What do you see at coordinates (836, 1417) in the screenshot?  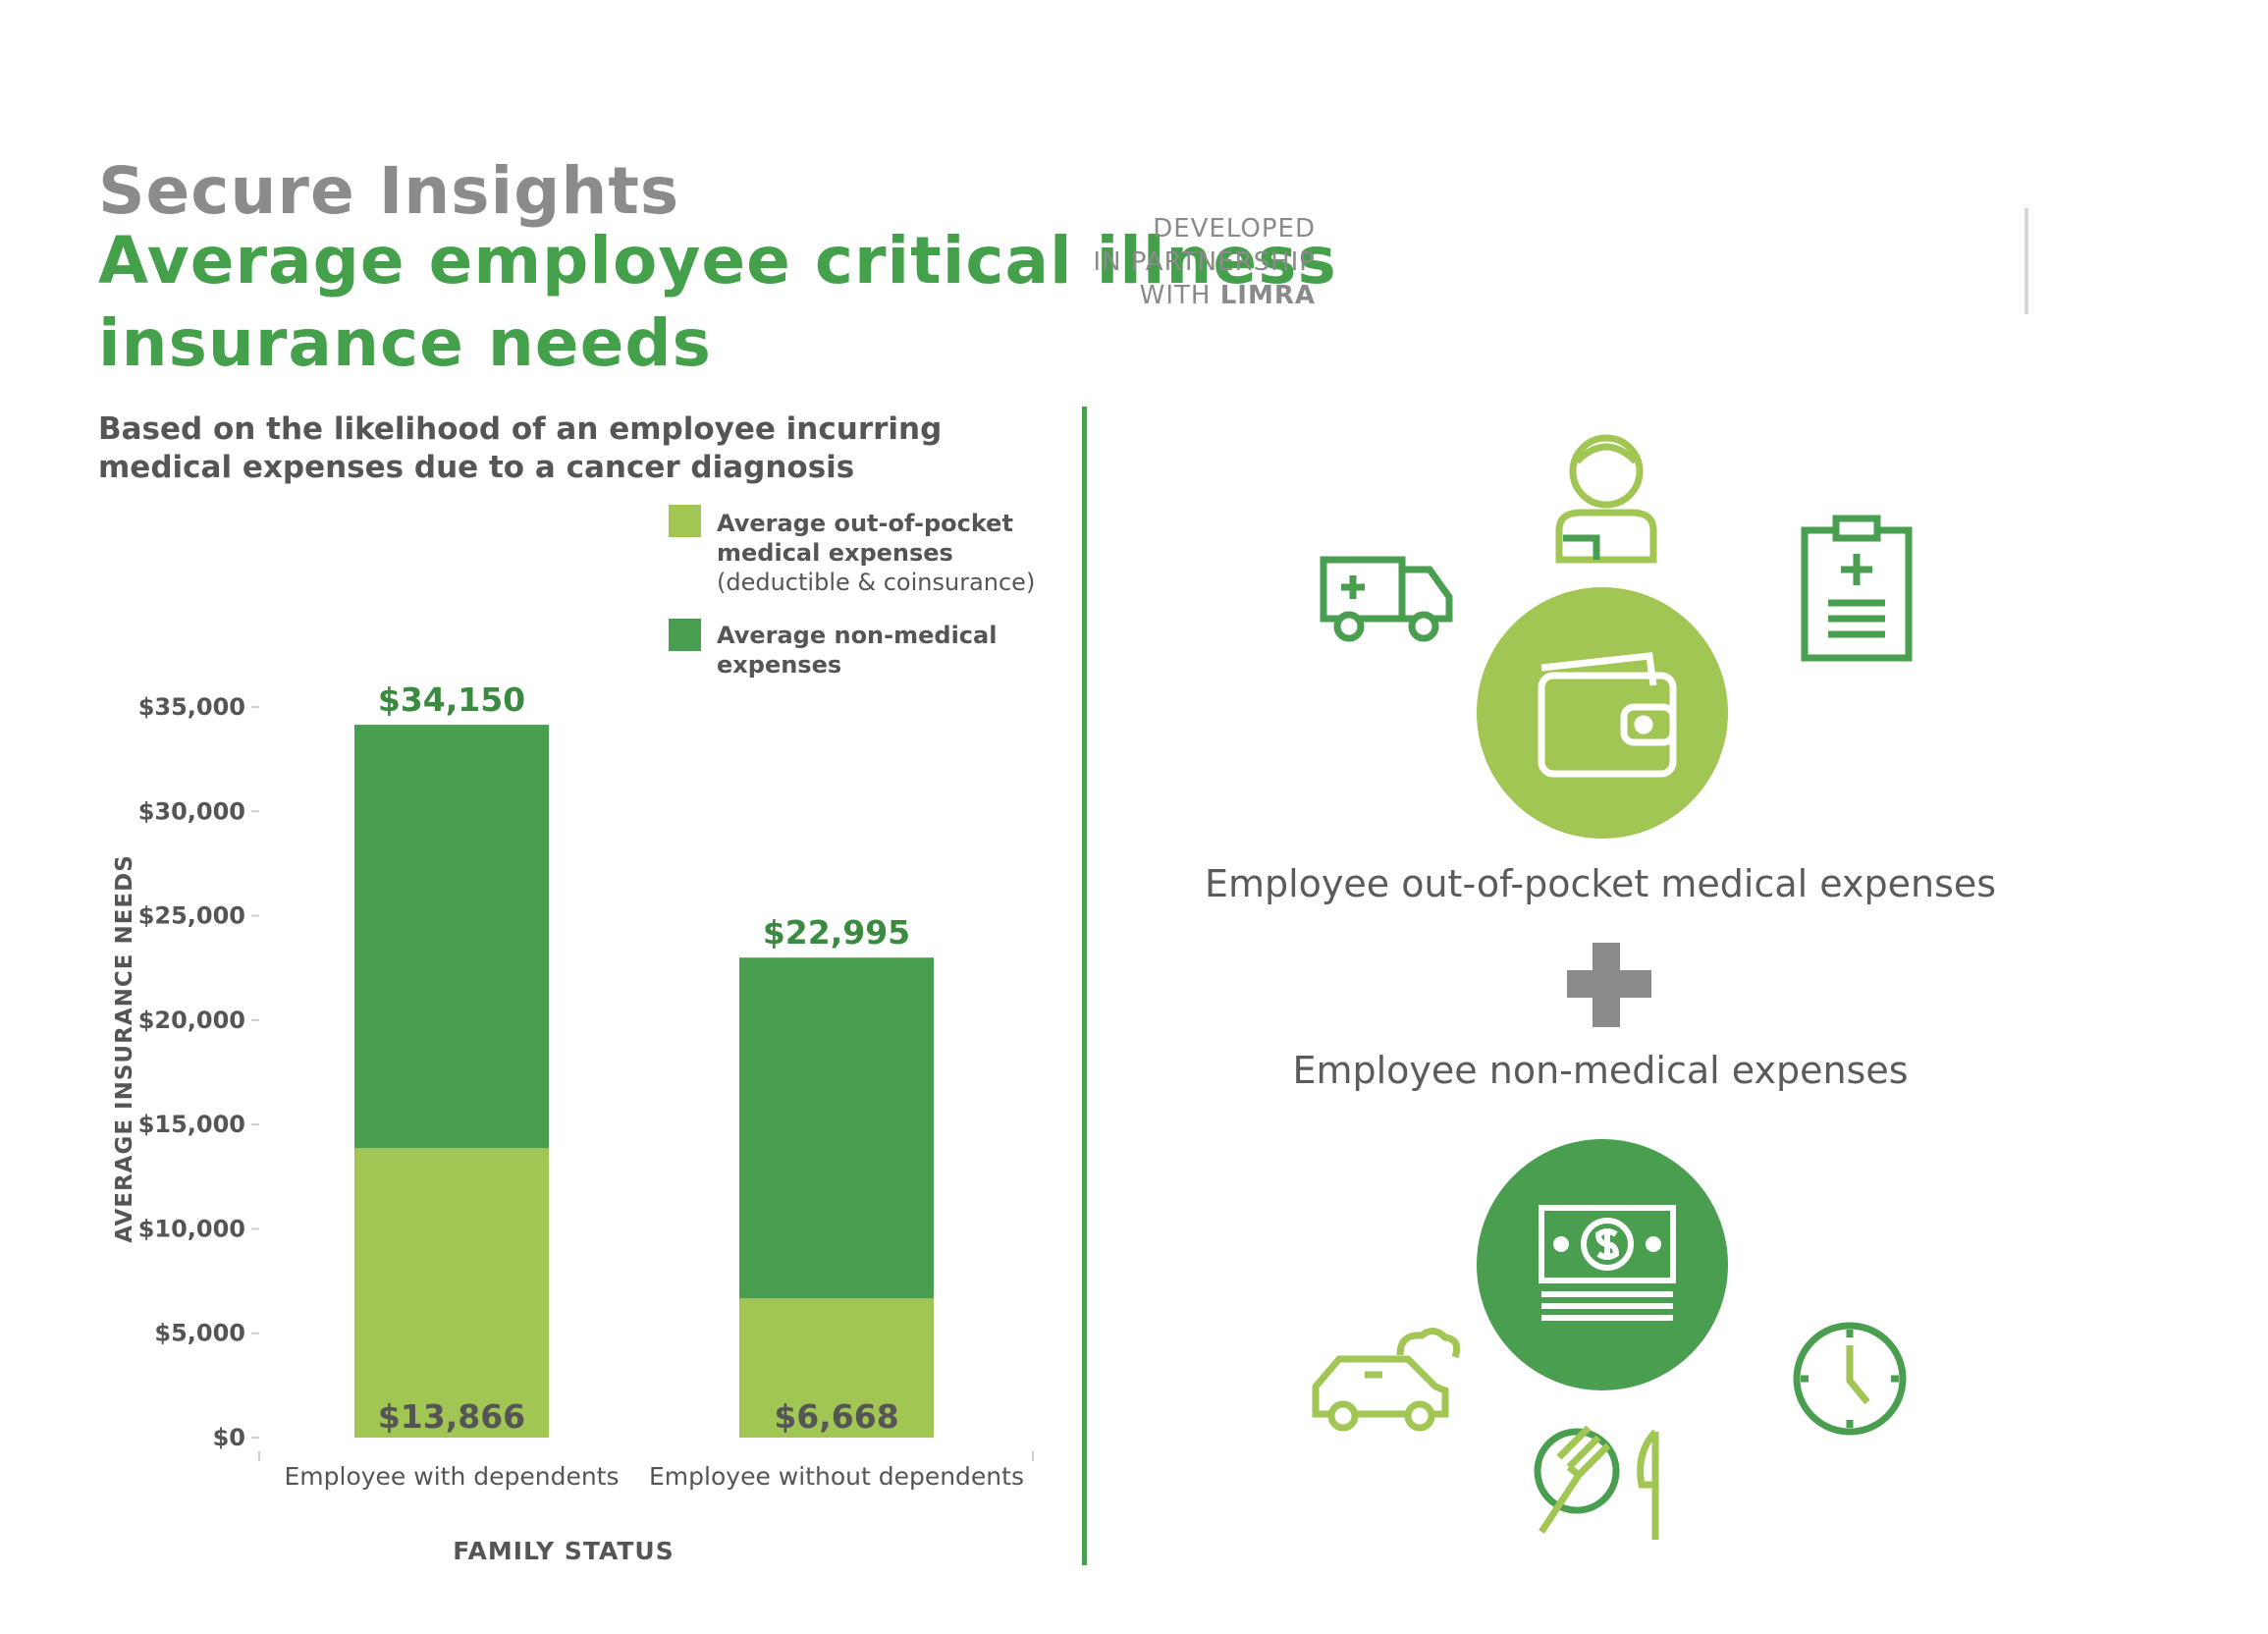 I see `bar-base-label: $6,668` at bounding box center [836, 1417].